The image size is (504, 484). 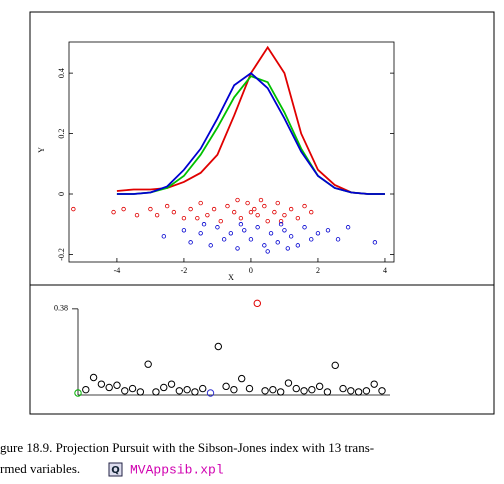 I want to click on icon-letter: Q, so click(x=115, y=470).